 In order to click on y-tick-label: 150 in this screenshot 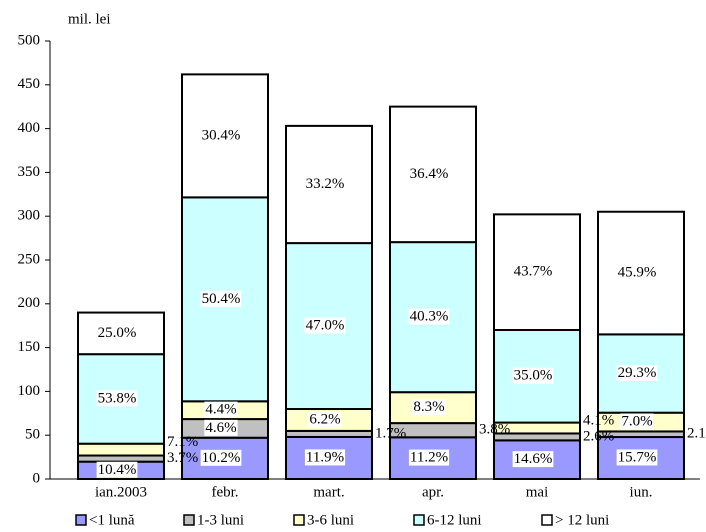, I will do `click(29, 347)`.